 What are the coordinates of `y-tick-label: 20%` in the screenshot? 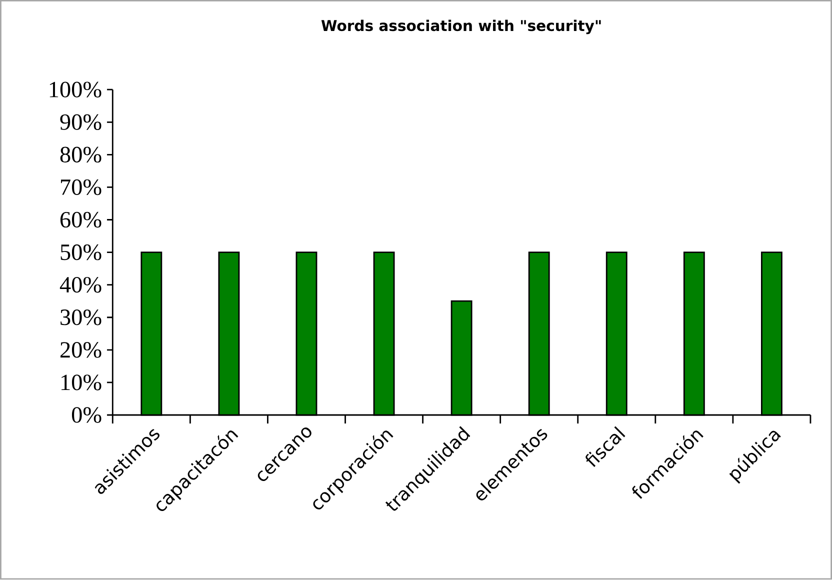 It's located at (81, 350).